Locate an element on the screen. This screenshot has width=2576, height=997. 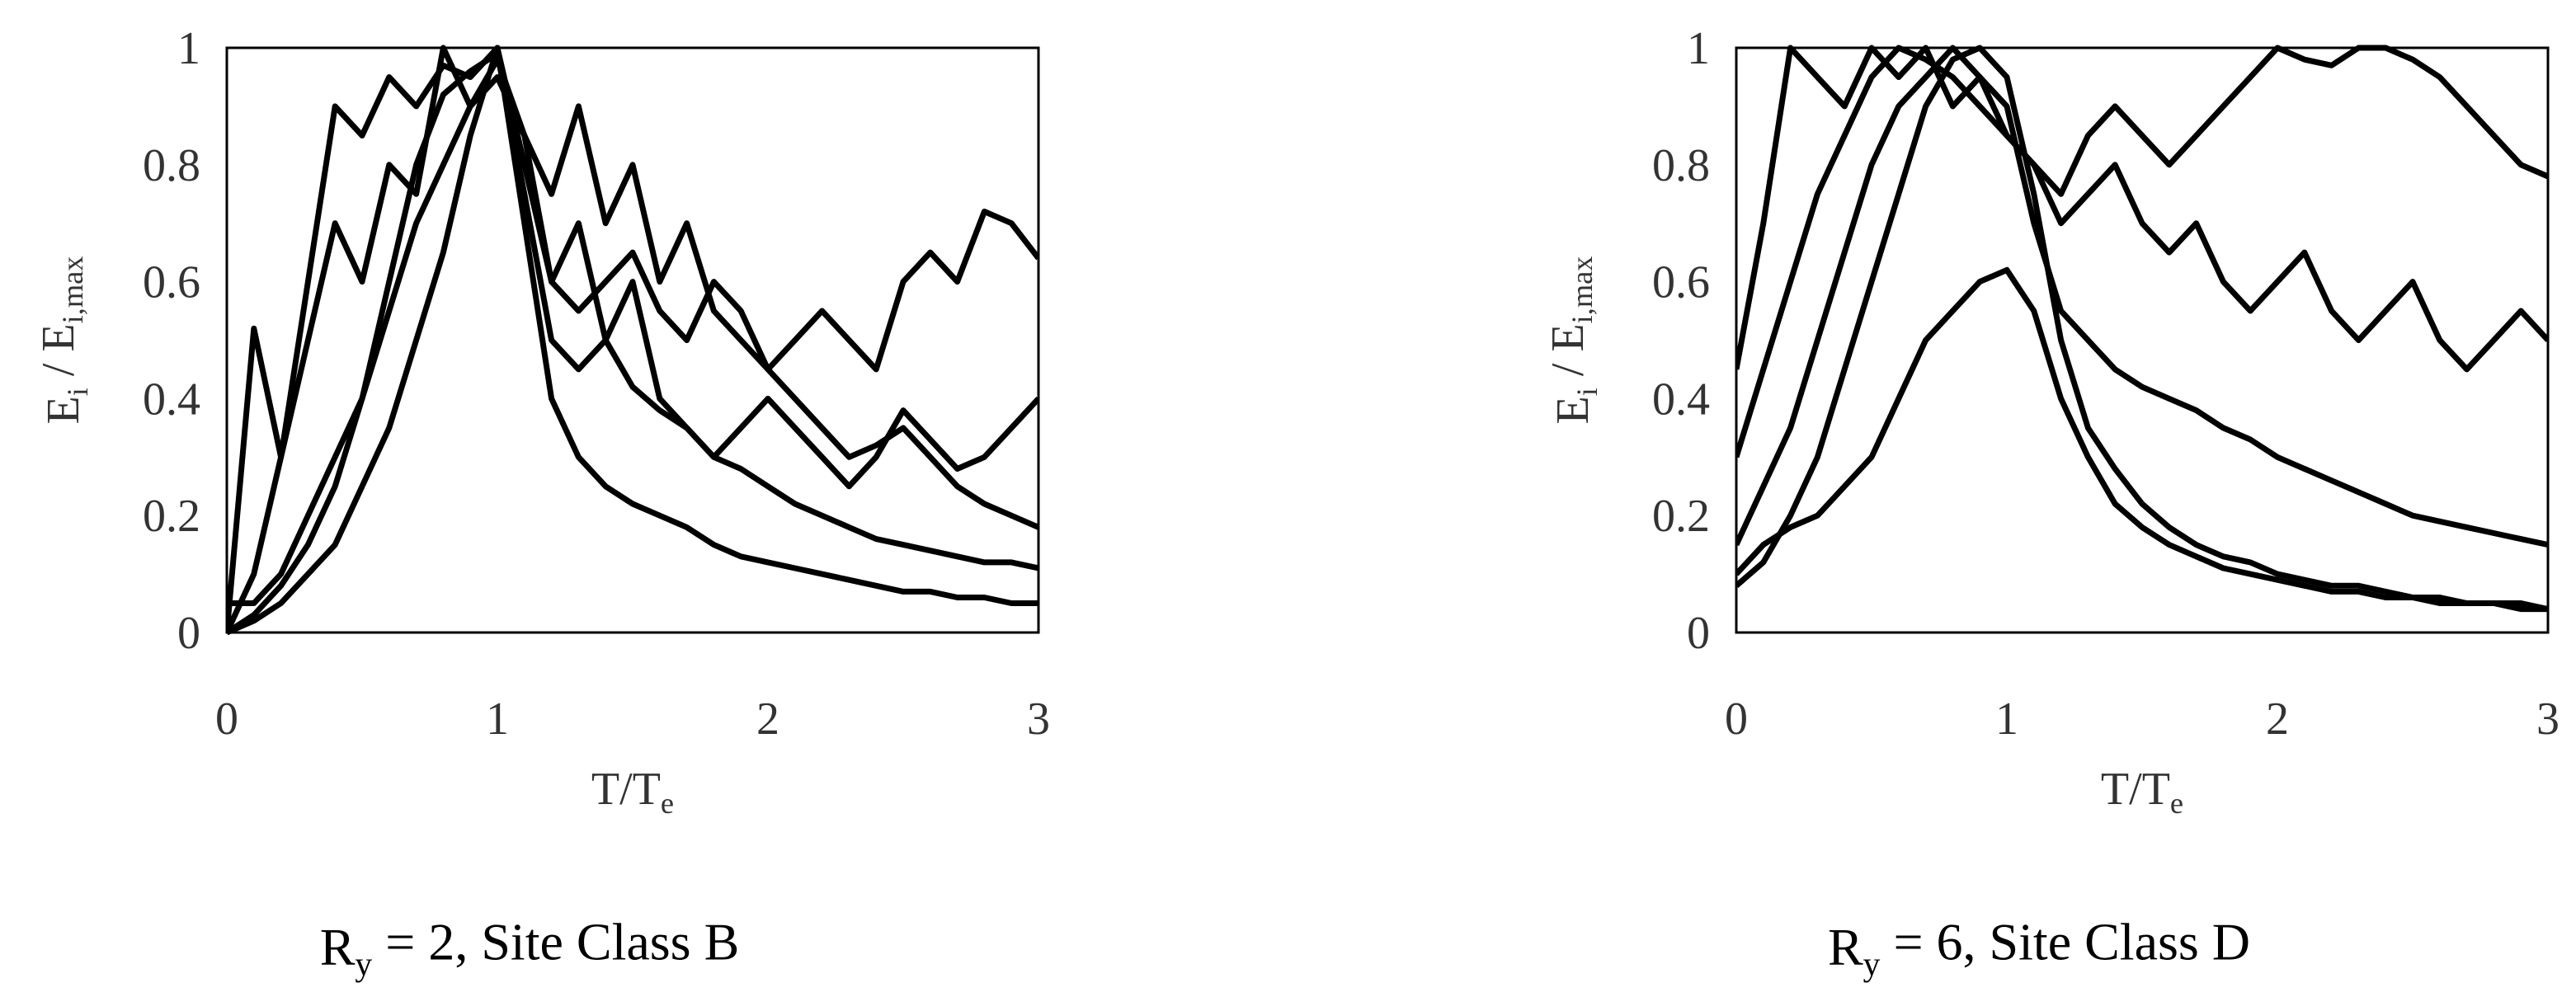
series-line is located at coordinates (2142, 252).